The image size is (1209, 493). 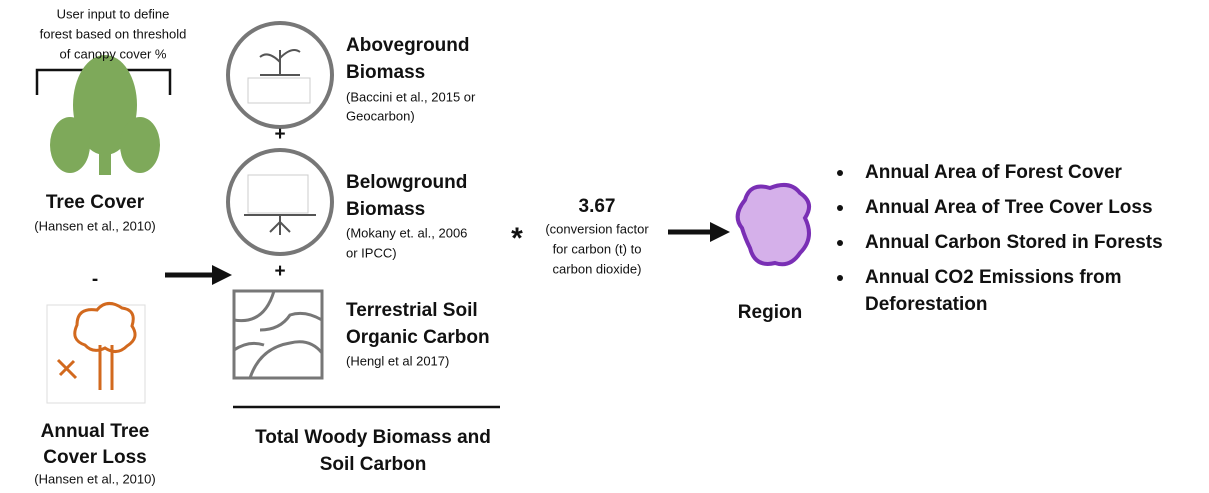 What do you see at coordinates (373, 464) in the screenshot?
I see `label: Soil Carbon` at bounding box center [373, 464].